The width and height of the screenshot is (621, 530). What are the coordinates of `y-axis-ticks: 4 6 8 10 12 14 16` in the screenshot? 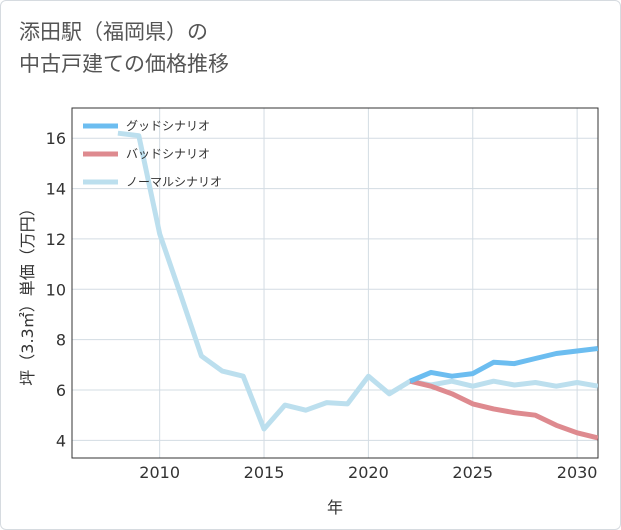 It's located at (56, 289).